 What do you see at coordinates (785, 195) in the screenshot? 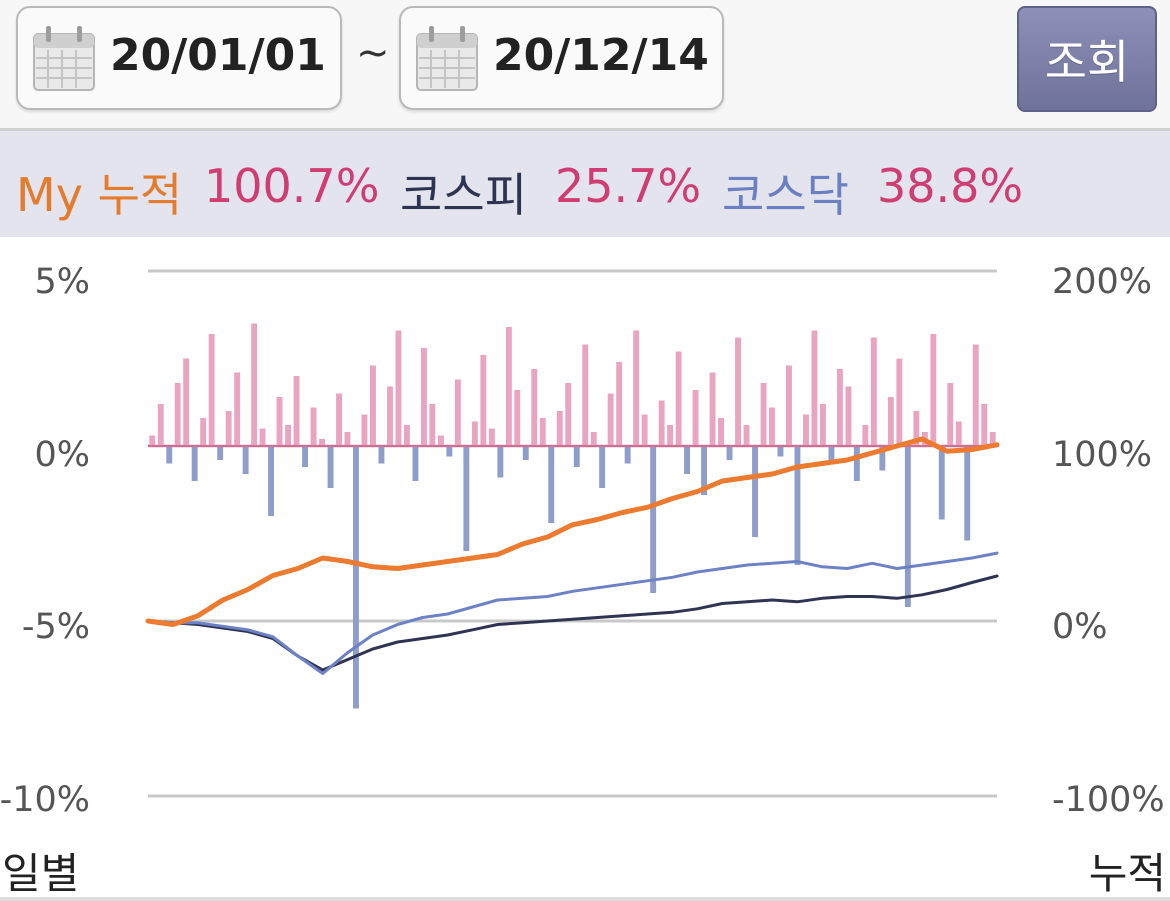
I see `kosdaq-label: 코스닥` at bounding box center [785, 195].